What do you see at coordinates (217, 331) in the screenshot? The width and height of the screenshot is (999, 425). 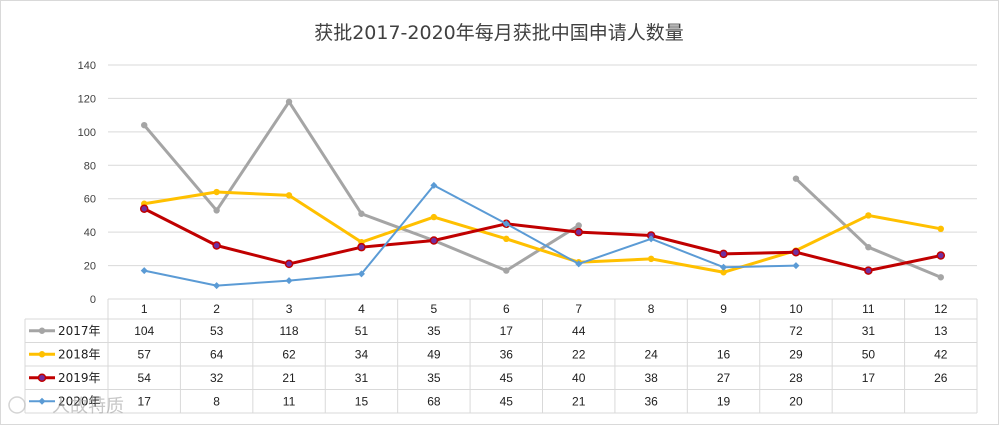 I see `data-label: 53` at bounding box center [217, 331].